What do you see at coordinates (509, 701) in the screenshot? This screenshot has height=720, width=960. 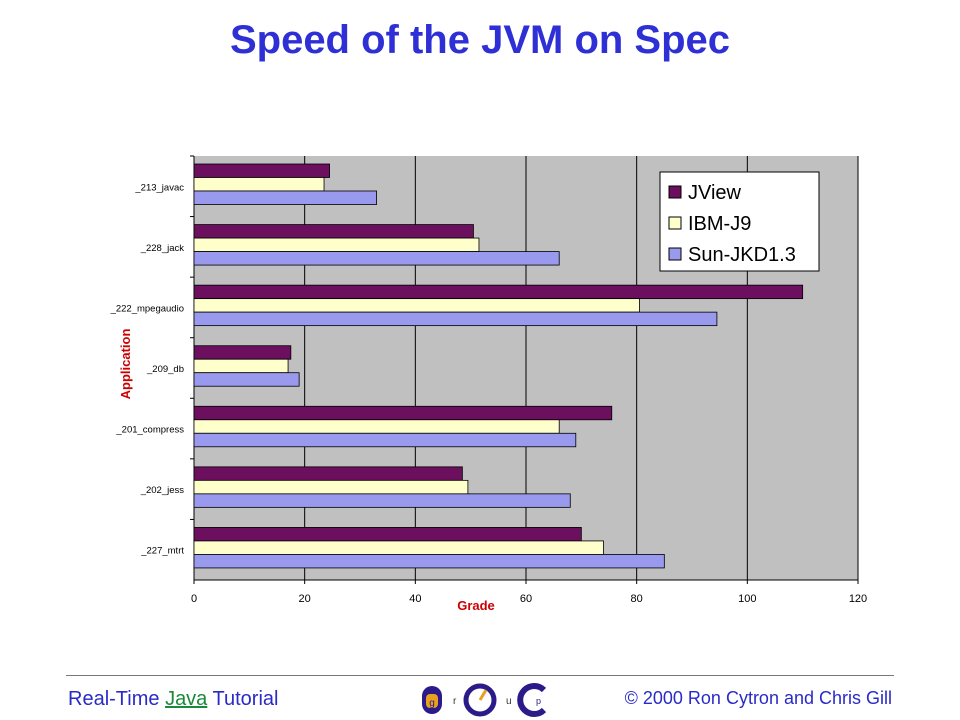 I see `logo-letter-u: u` at bounding box center [509, 701].